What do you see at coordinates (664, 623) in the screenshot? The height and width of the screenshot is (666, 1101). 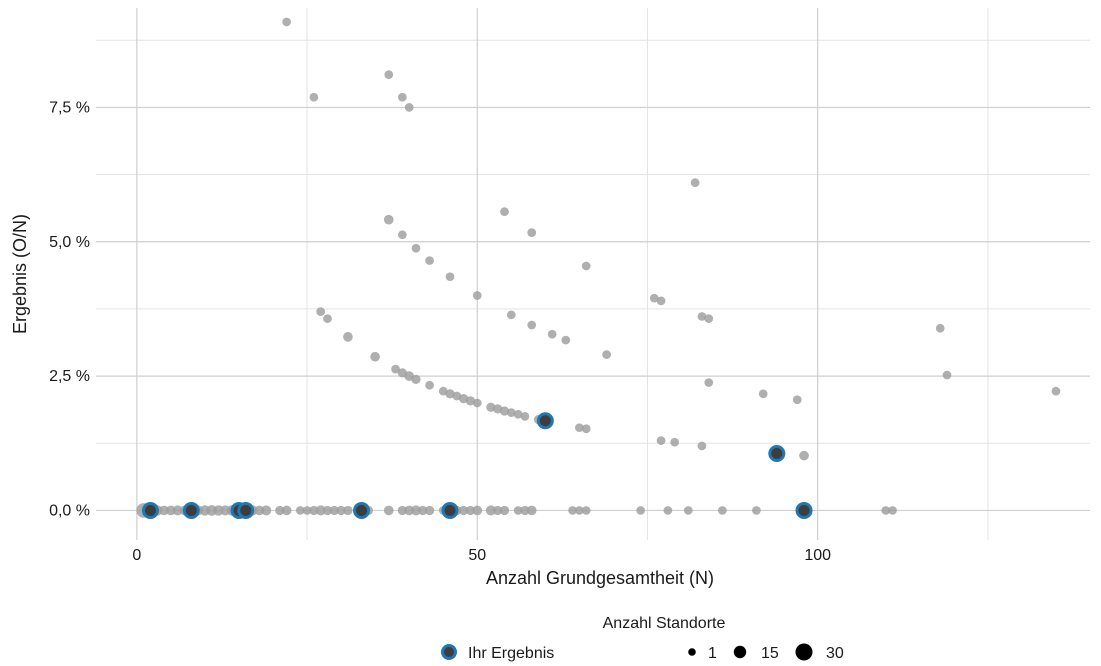 I see `legend-title: Anzahl Standorte` at bounding box center [664, 623].